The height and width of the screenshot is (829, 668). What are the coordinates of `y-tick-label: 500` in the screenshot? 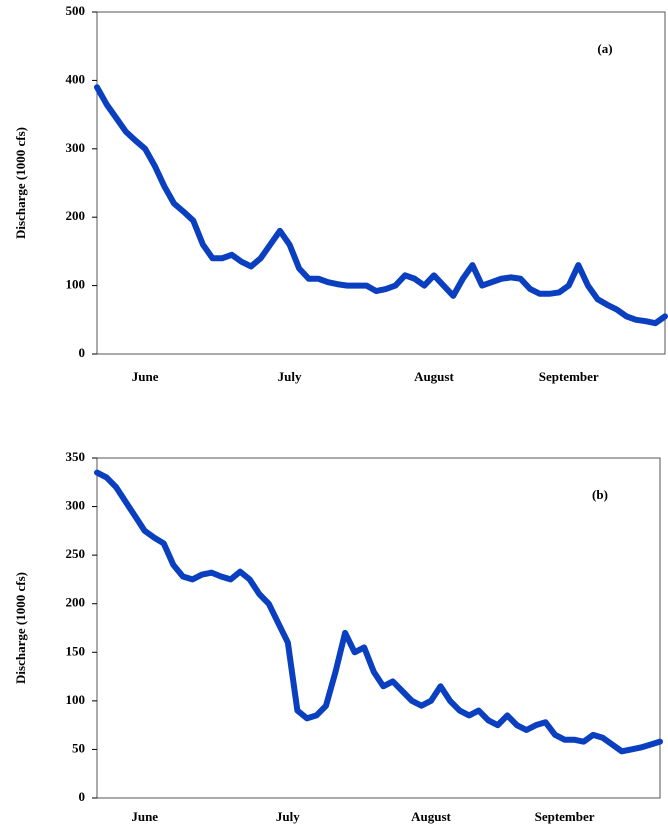 It's located at (76, 10).